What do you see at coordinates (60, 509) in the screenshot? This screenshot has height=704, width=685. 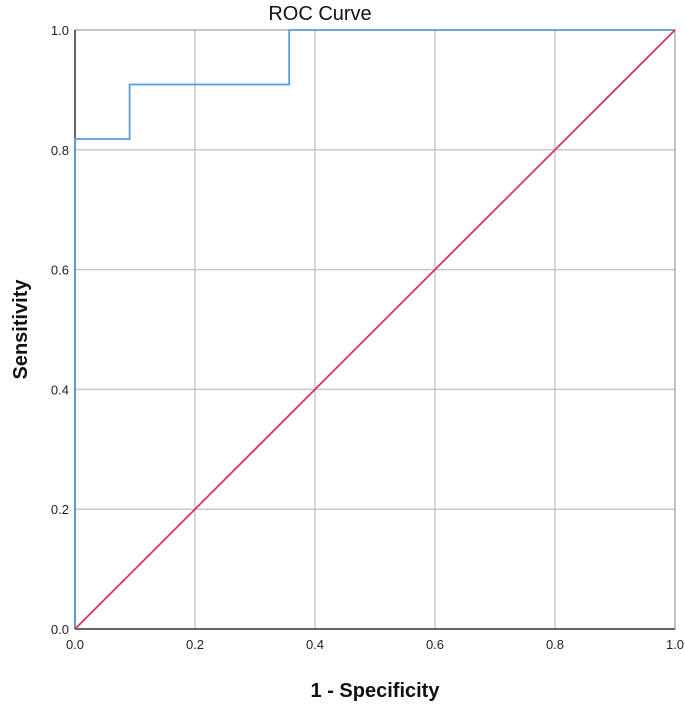 I see `y-tick-label: 0.2` at bounding box center [60, 509].